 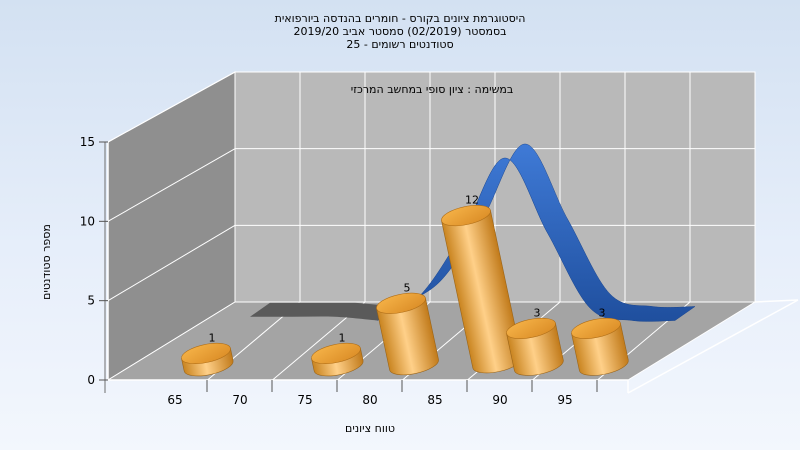 What do you see at coordinates (432, 89) in the screenshot?
I see `chart-subtitle: במשימה : ציון סופי במחשב המרכזי` at bounding box center [432, 89].